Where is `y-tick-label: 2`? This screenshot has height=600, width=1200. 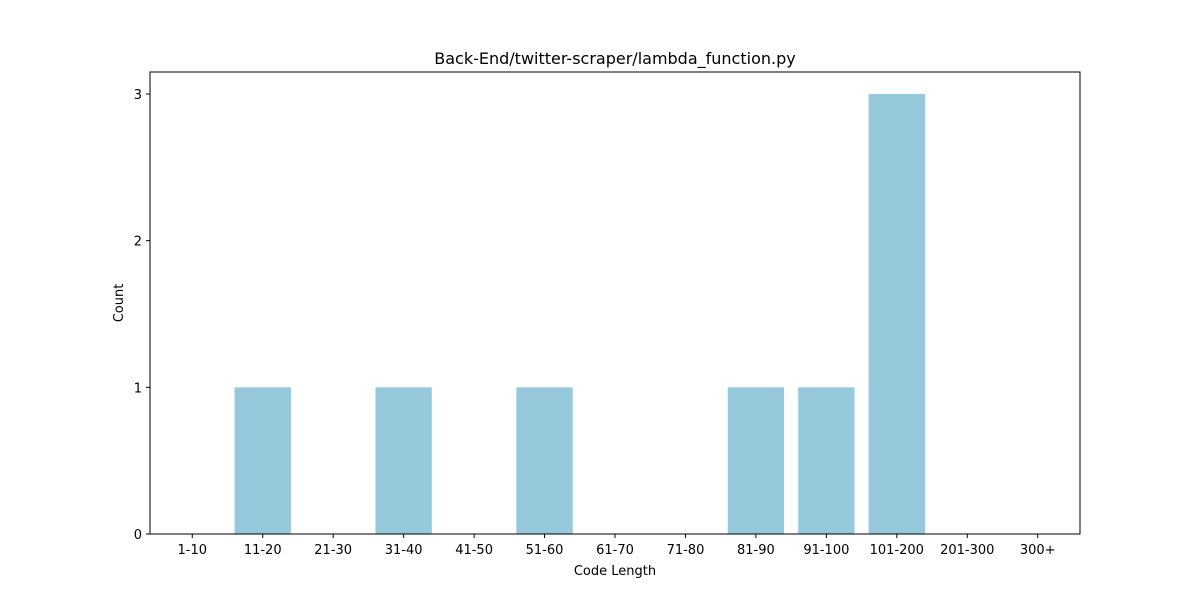
y-tick-label: 2 is located at coordinates (138, 242).